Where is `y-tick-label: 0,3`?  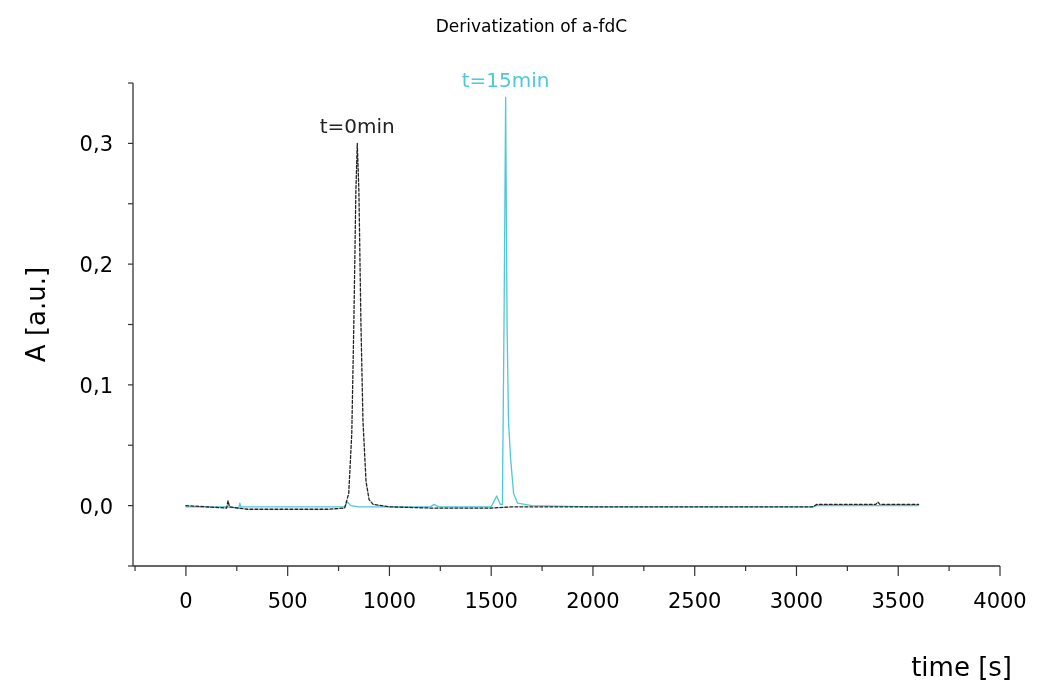
y-tick-label: 0,3 is located at coordinates (96, 144).